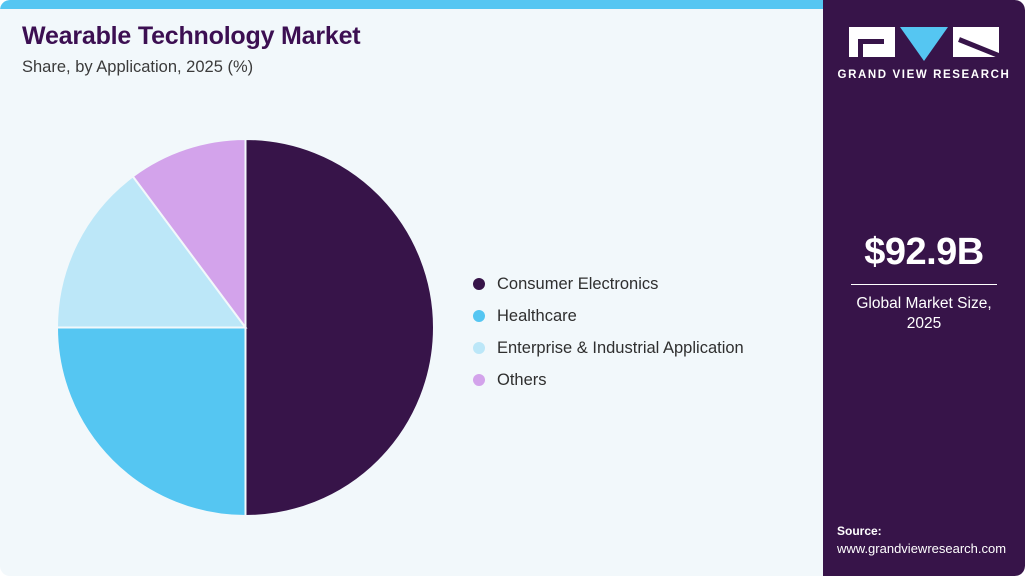 The height and width of the screenshot is (576, 1025). Describe the element at coordinates (522, 379) in the screenshot. I see `legend-item-label: Others` at that location.